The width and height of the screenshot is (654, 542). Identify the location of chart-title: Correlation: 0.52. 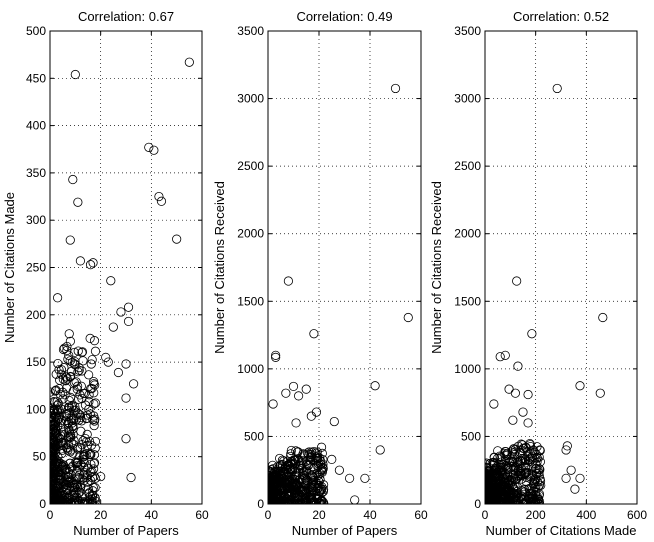
(561, 16).